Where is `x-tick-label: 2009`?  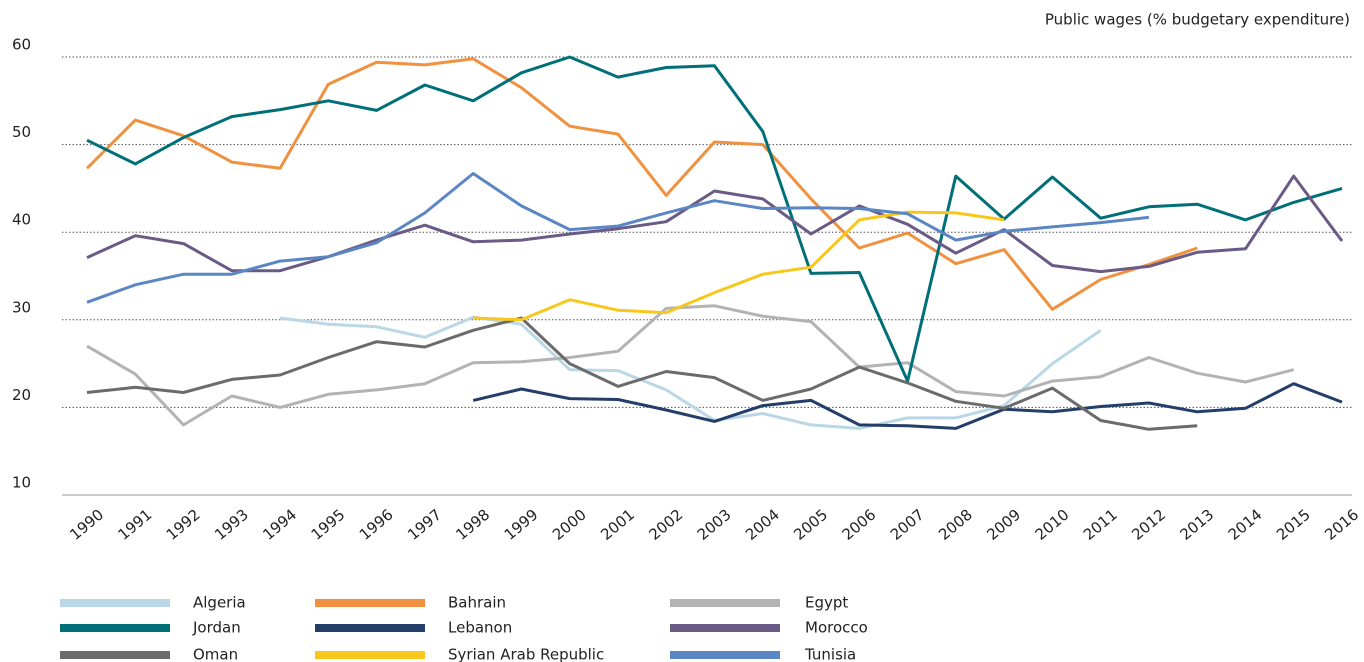 x-tick-label: 2009 is located at coordinates (1003, 524).